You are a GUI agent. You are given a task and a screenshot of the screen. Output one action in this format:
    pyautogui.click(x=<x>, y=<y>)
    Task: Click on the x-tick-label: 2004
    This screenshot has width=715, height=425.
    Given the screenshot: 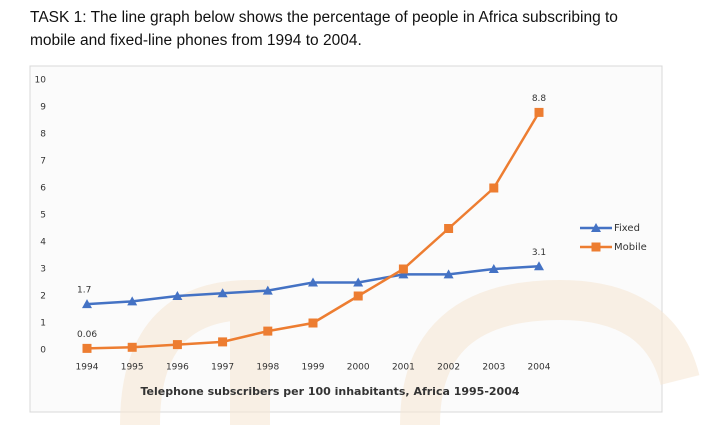 What is the action you would take?
    pyautogui.click(x=539, y=368)
    